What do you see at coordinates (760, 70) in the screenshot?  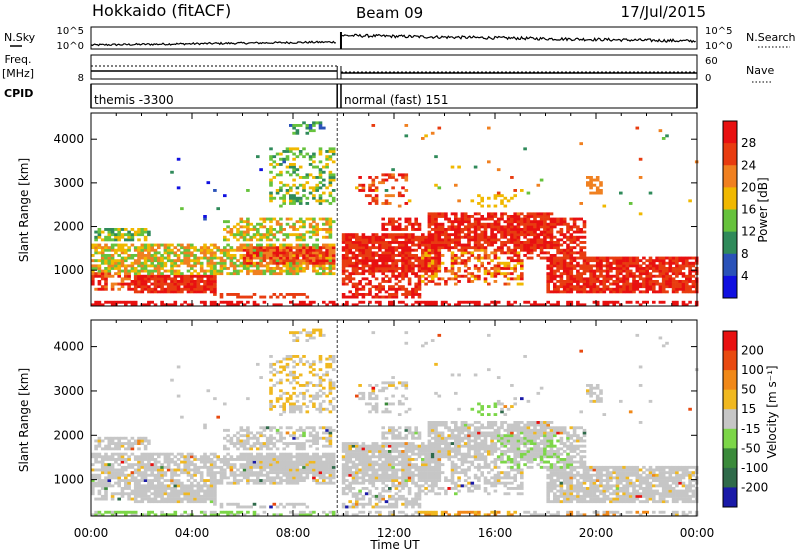 I see `nave-label: Nave` at bounding box center [760, 70].